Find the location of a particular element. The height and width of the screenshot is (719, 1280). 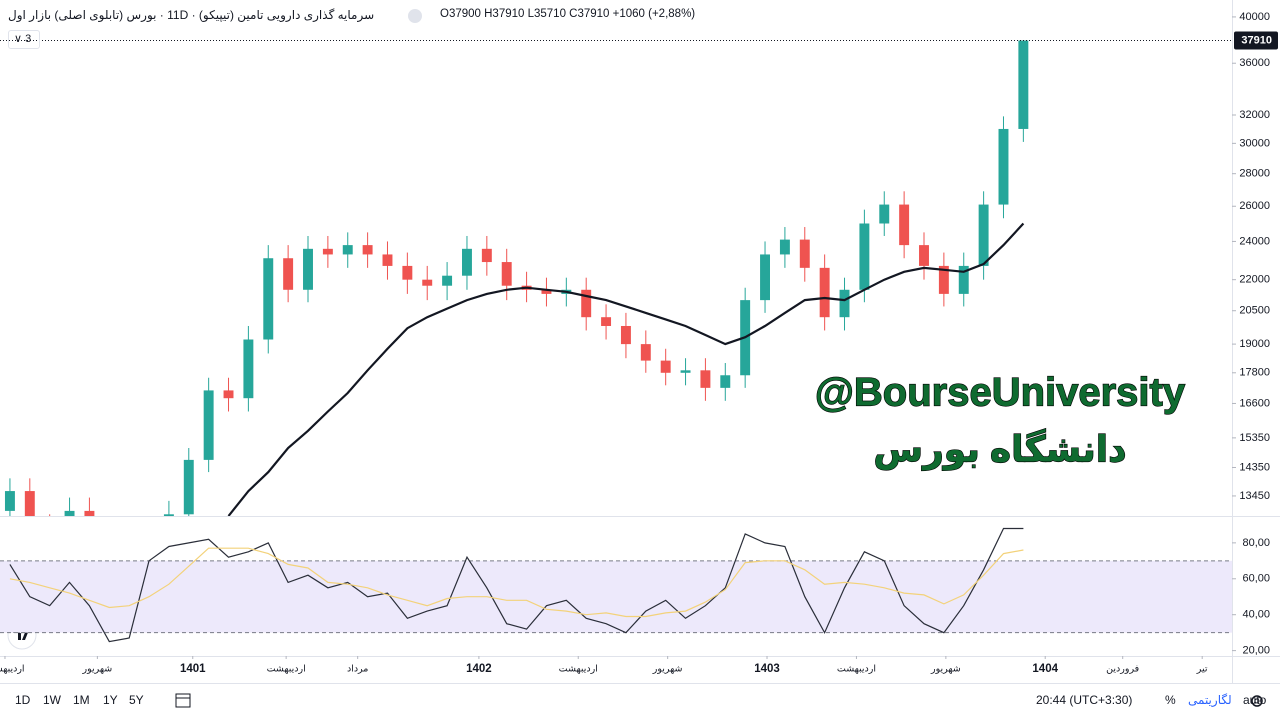

log-toggle: لگاریتمی is located at coordinates (1210, 700).